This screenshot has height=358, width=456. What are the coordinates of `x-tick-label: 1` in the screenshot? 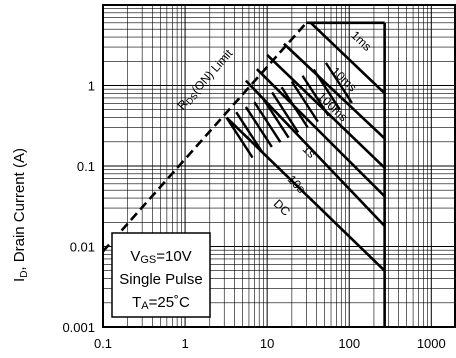 It's located at (184, 343).